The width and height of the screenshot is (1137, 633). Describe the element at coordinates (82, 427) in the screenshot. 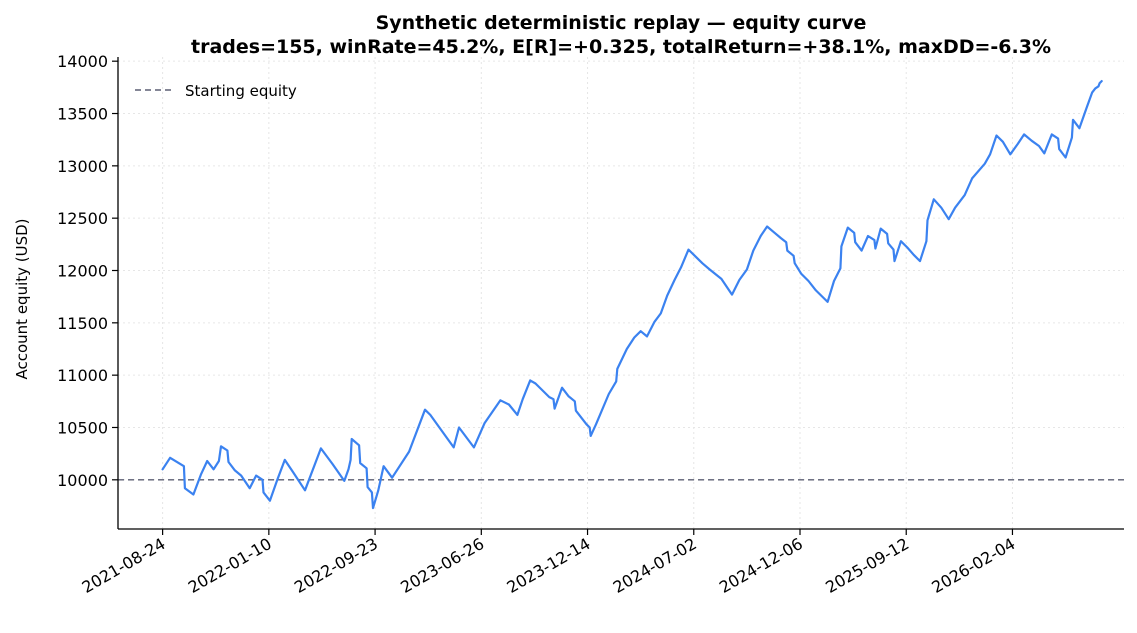

I see `y-tick-label: 10500` at that location.